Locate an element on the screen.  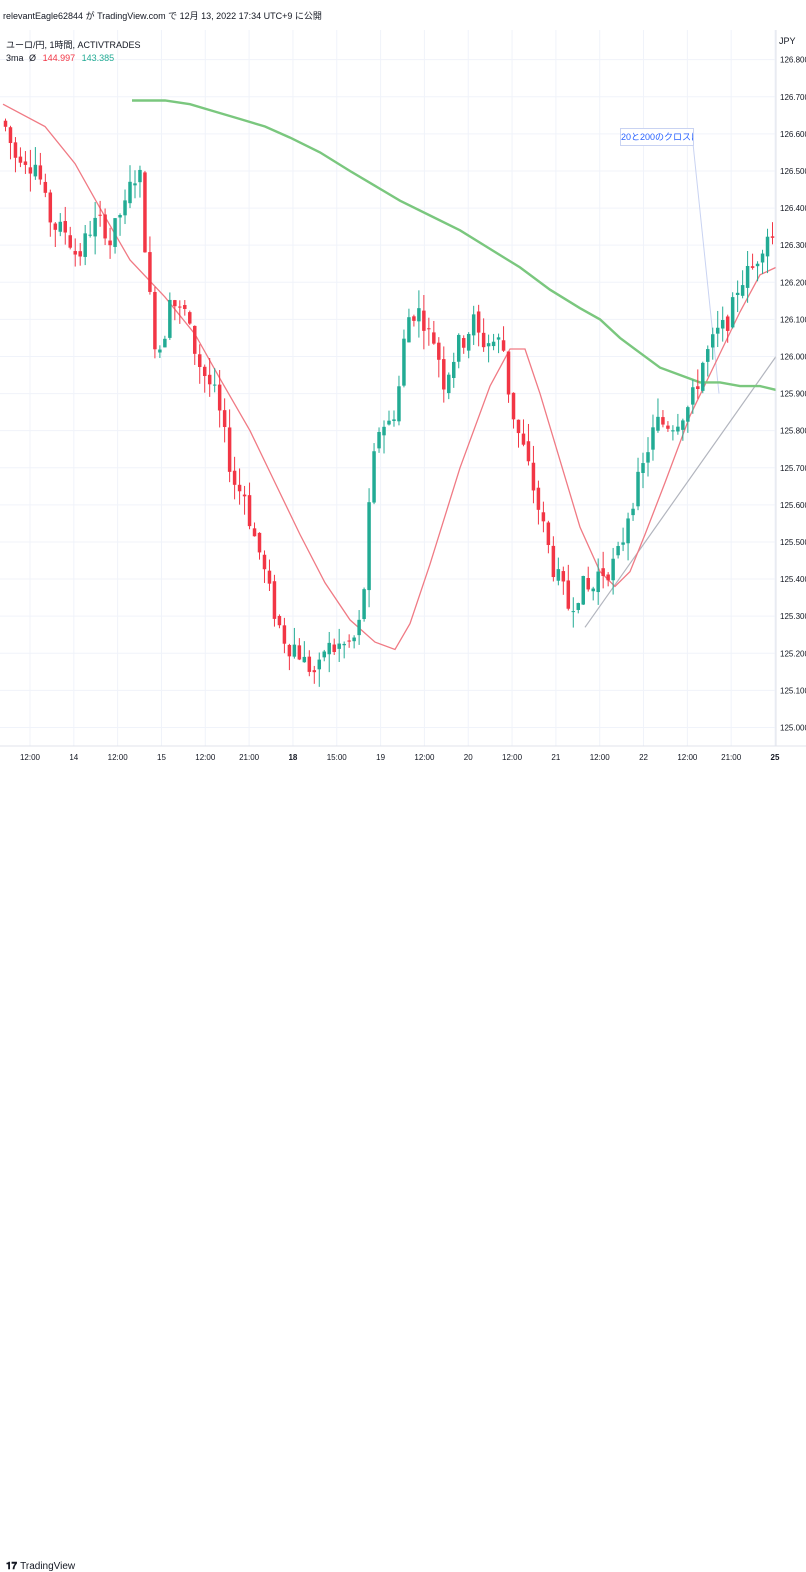
price-tick-label: 126.400 is located at coordinates (793, 208).